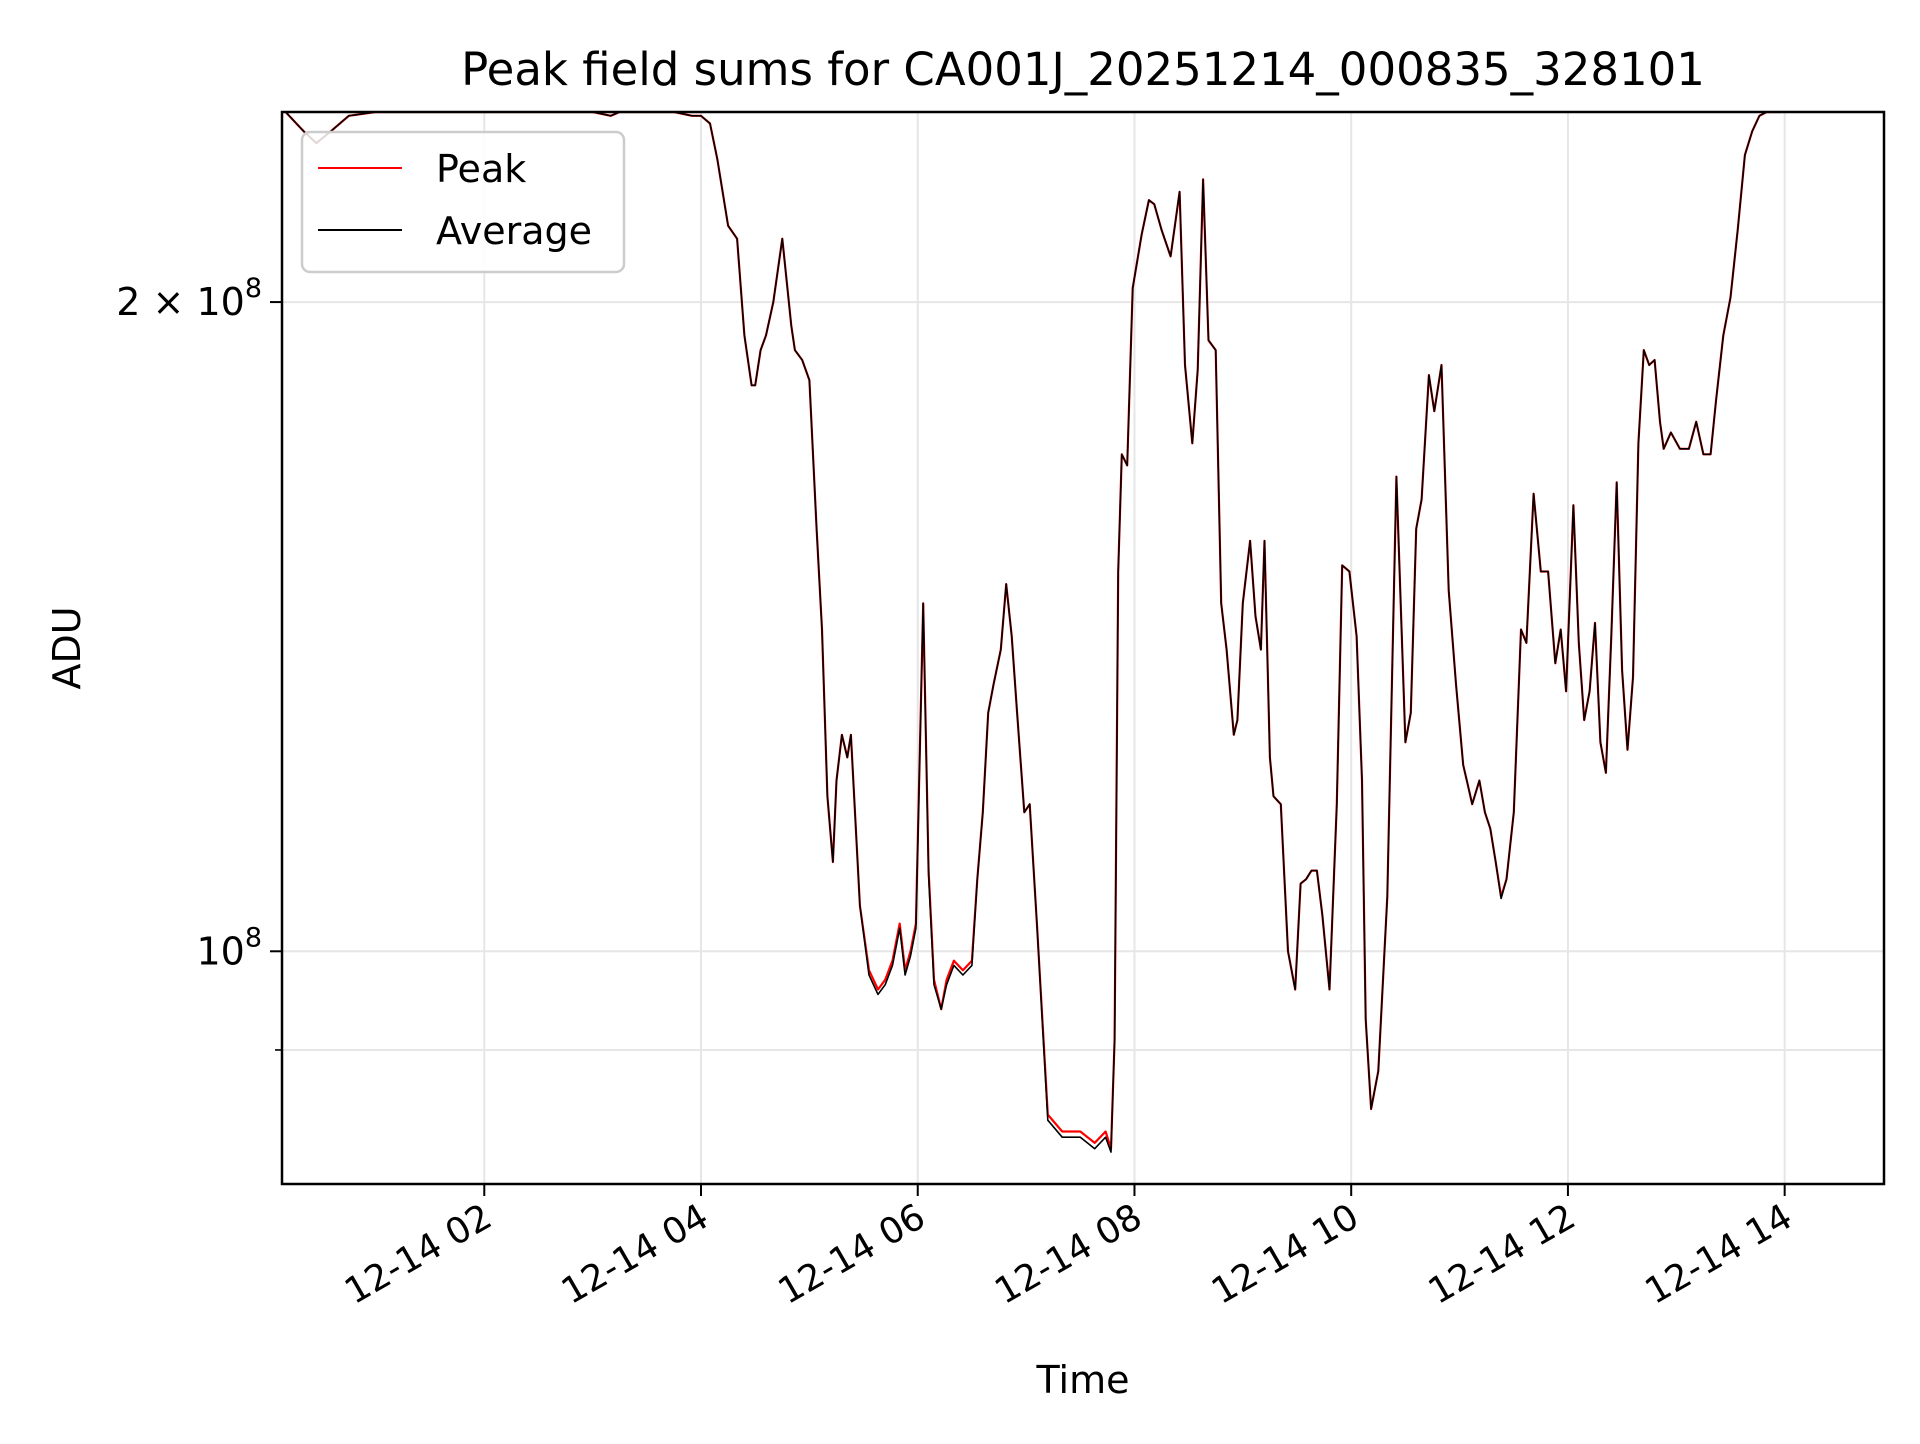 The height and width of the screenshot is (1444, 1920). I want to click on legend-label-average: Average, so click(514, 231).